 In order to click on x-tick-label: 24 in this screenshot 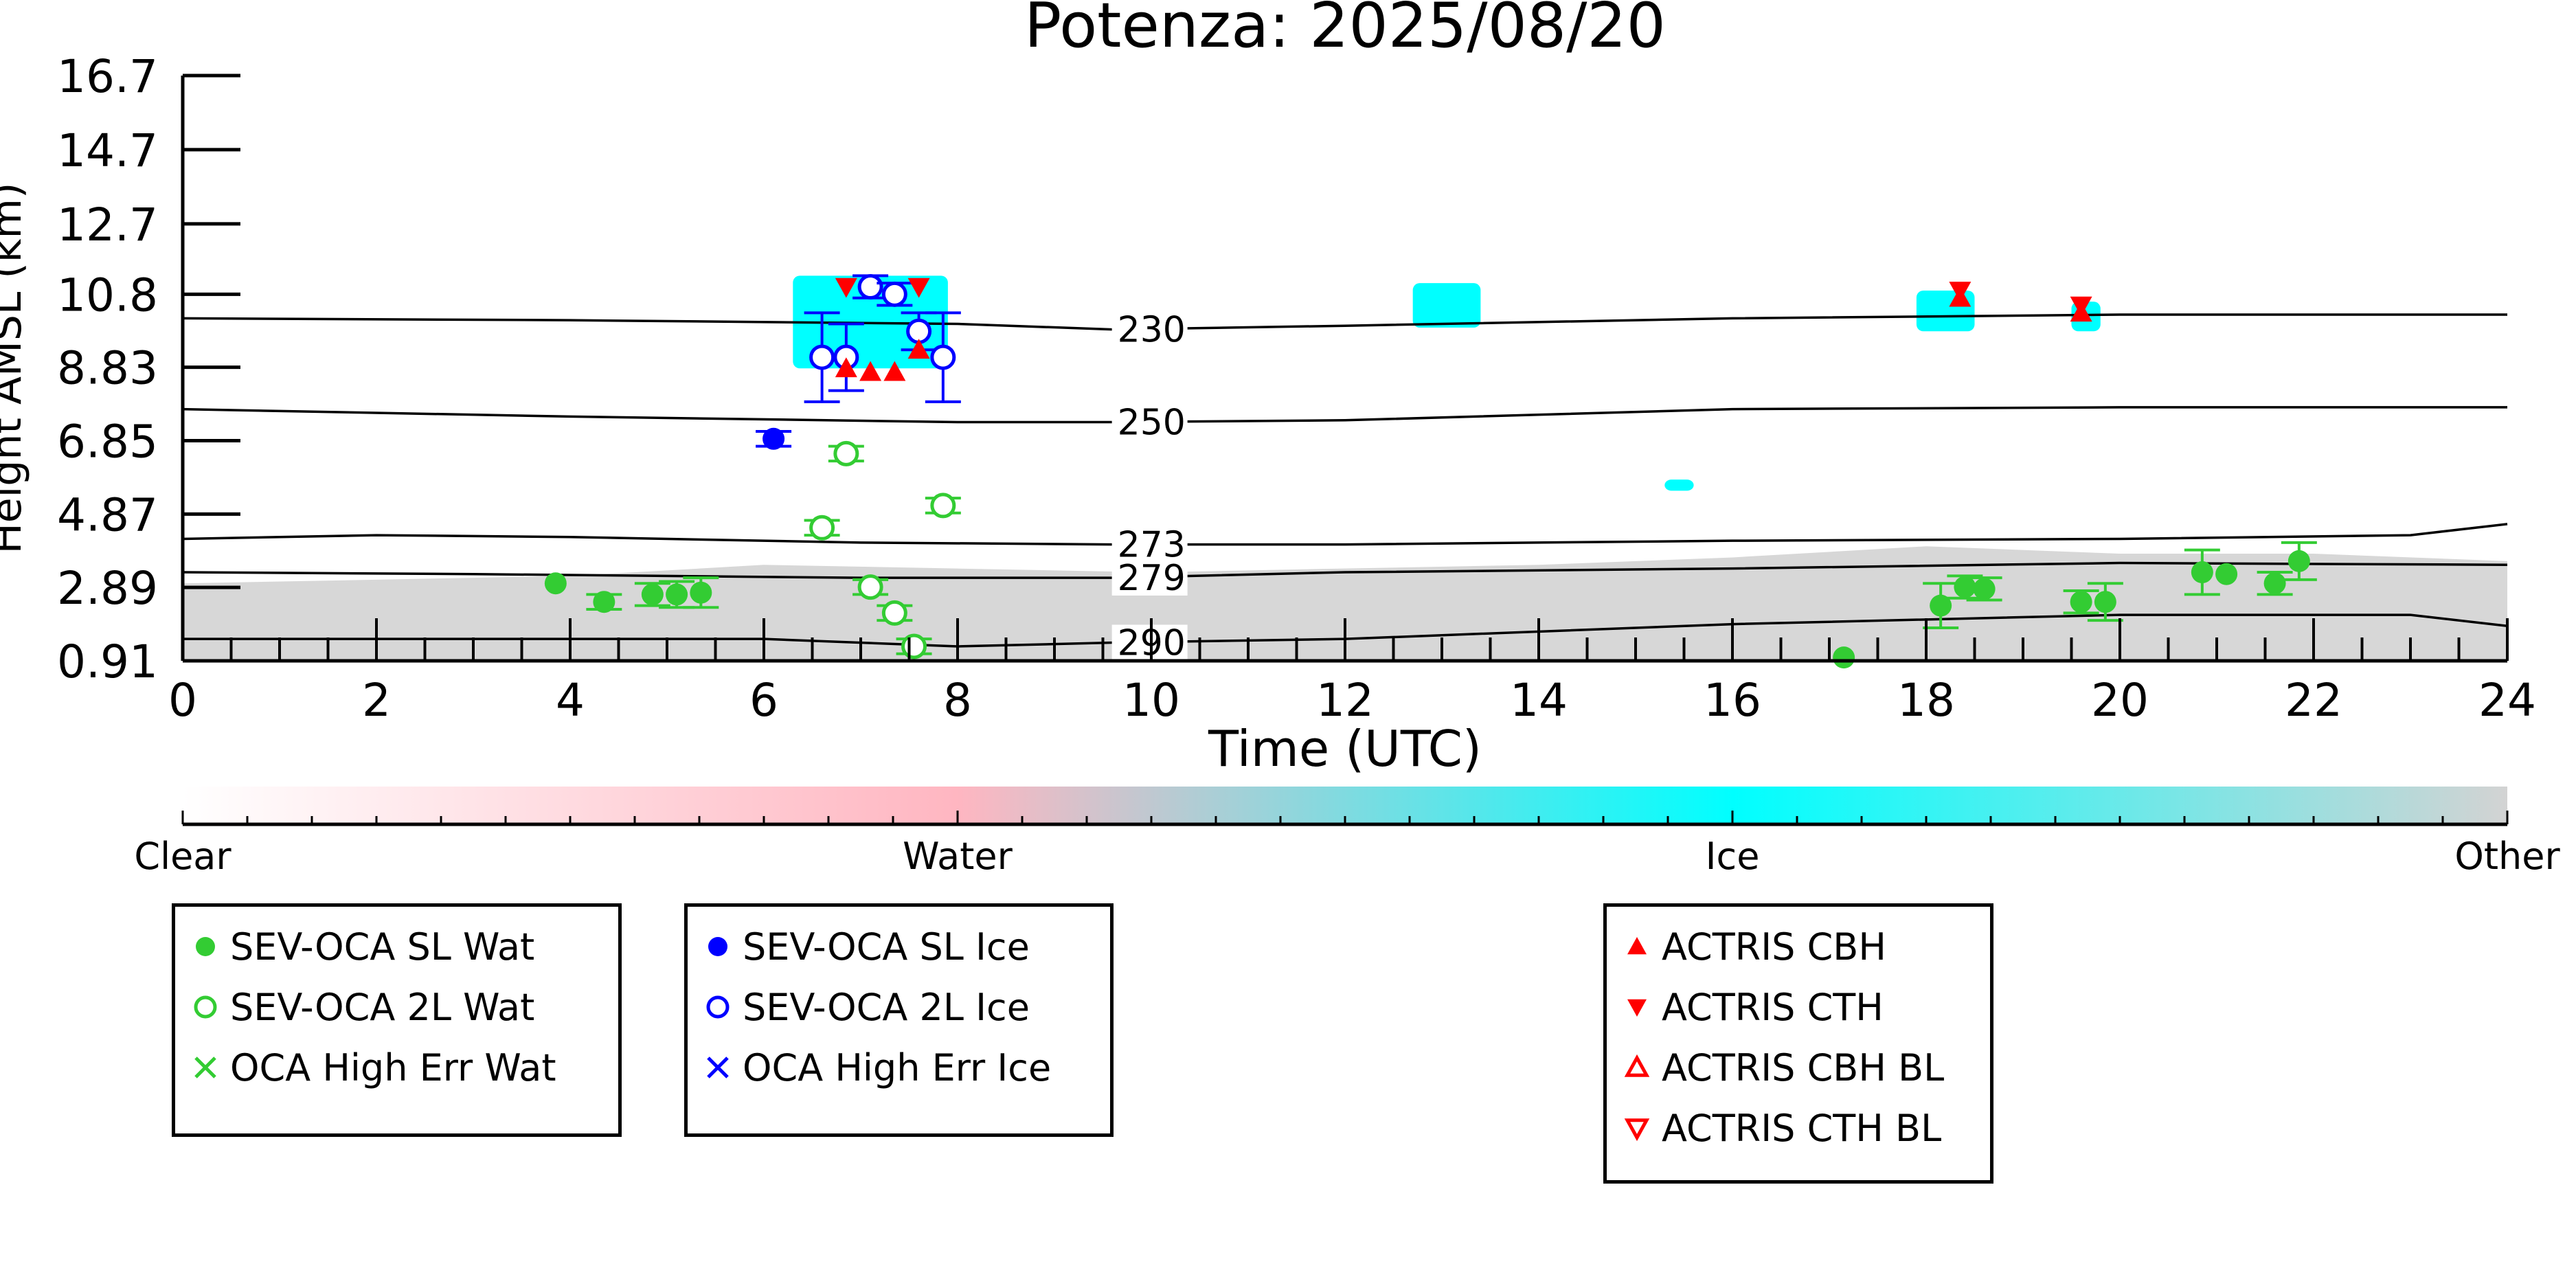, I will do `click(2507, 700)`.